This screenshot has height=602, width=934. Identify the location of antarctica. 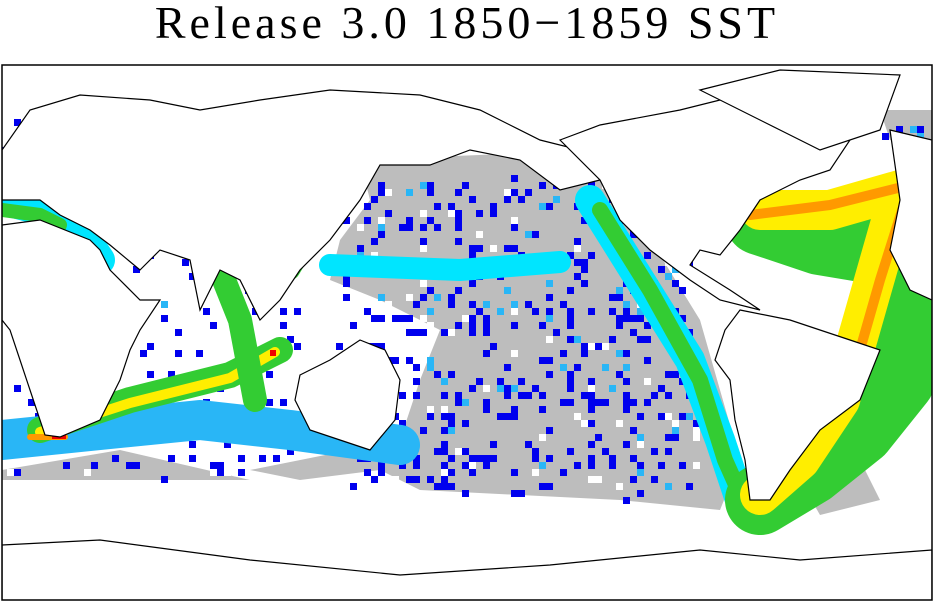
(467, 569).